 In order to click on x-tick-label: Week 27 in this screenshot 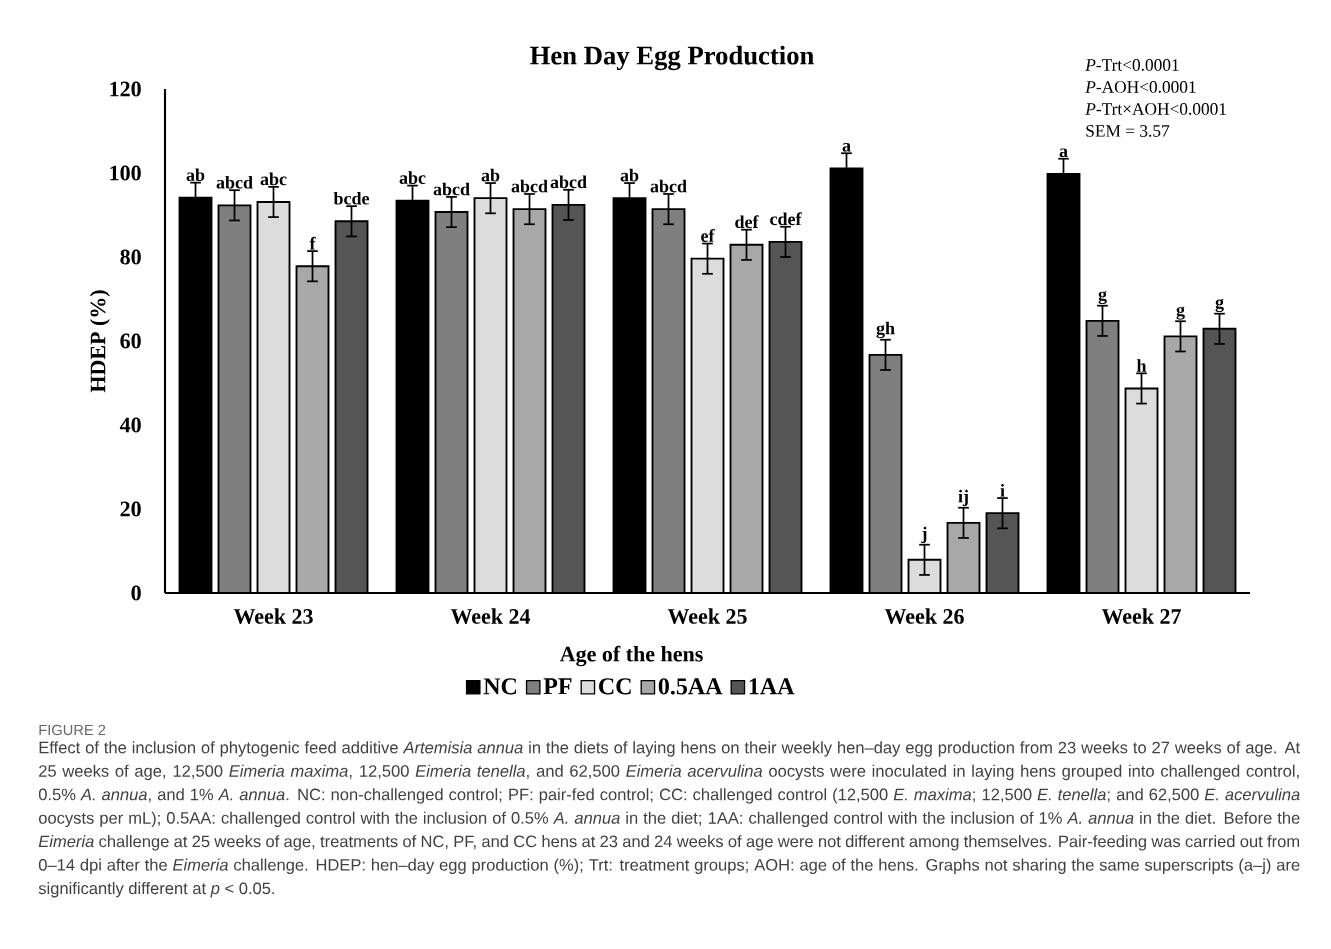, I will do `click(1141, 616)`.